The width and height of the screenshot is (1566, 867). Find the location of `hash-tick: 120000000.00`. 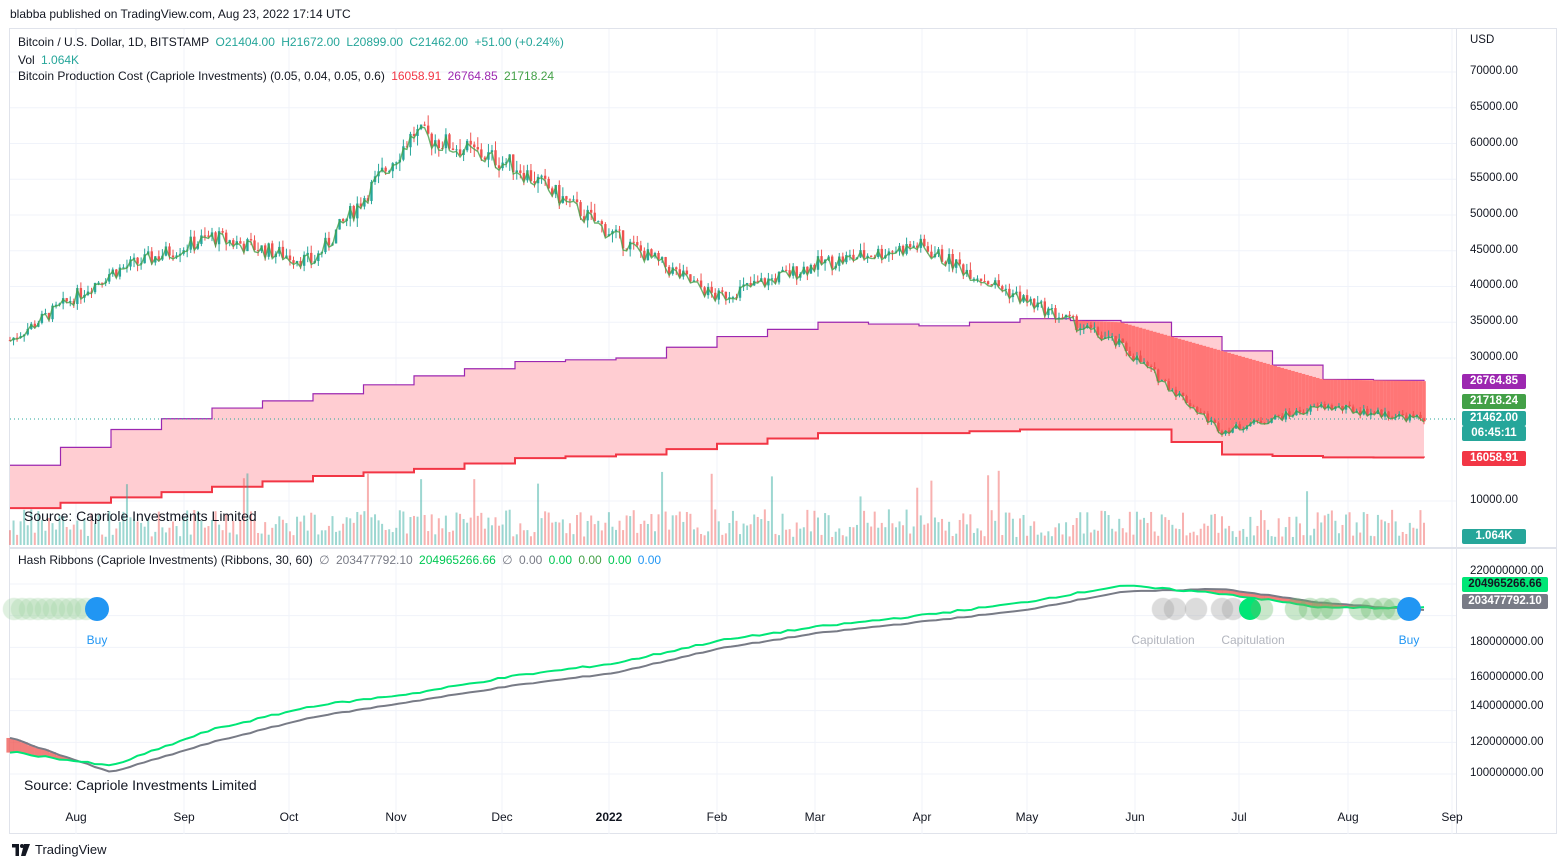

hash-tick: 120000000.00 is located at coordinates (1507, 742).